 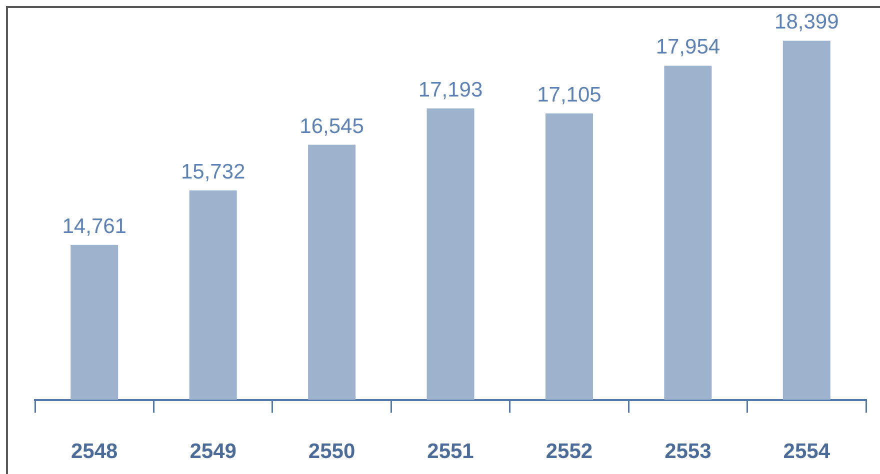 What do you see at coordinates (806, 452) in the screenshot?
I see `x-tick-label: 2554` at bounding box center [806, 452].